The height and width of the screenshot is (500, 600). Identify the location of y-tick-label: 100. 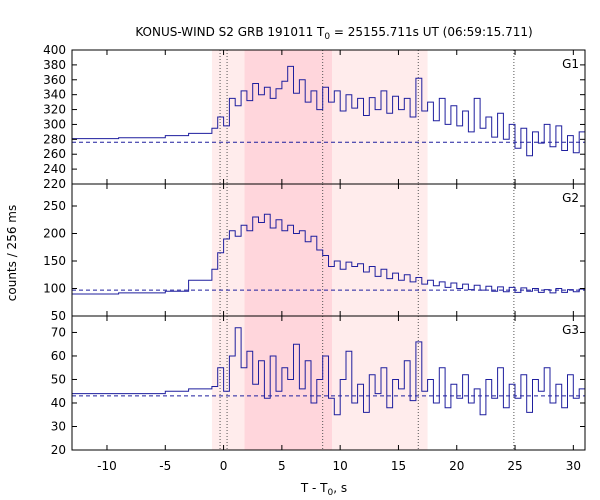
(54, 289).